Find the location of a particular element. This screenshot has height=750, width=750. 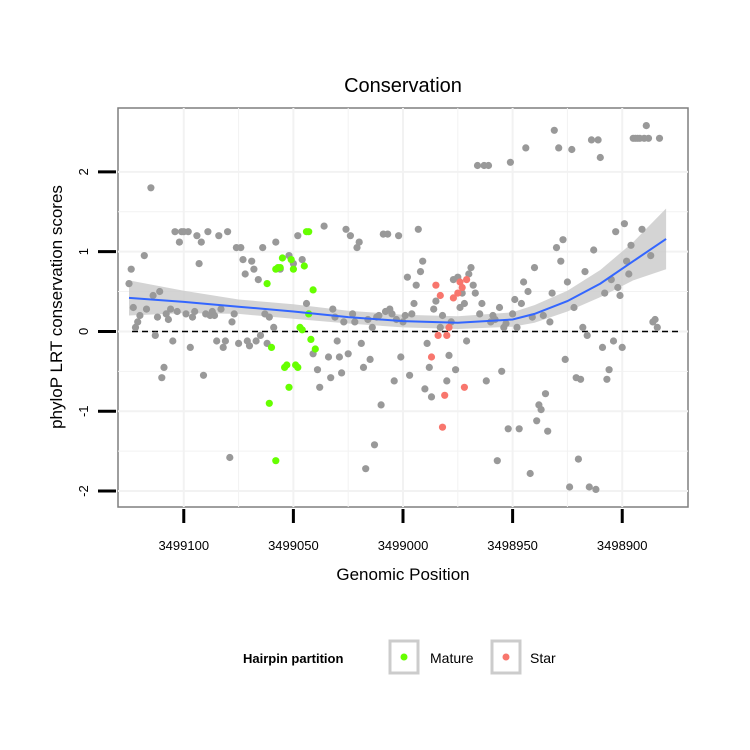

y-axis-title: phyloP LRT conservation scores is located at coordinates (56, 307).